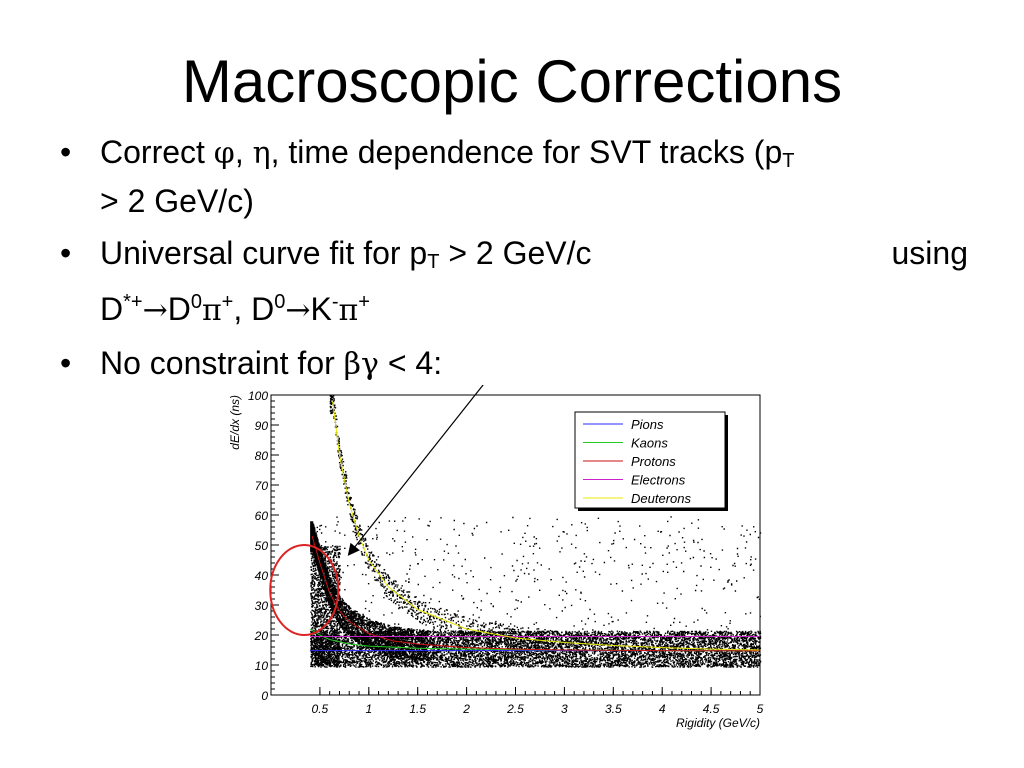 The image size is (1024, 768). I want to click on y-tick-label: 70, so click(262, 486).